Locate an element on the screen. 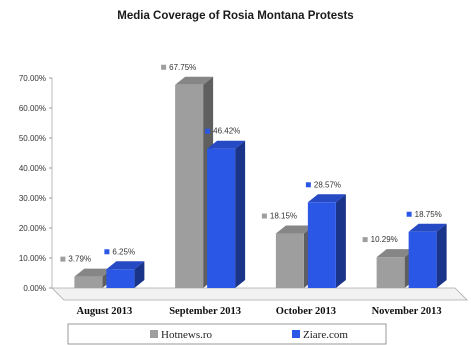  category-label: September 2013 is located at coordinates (205, 311).